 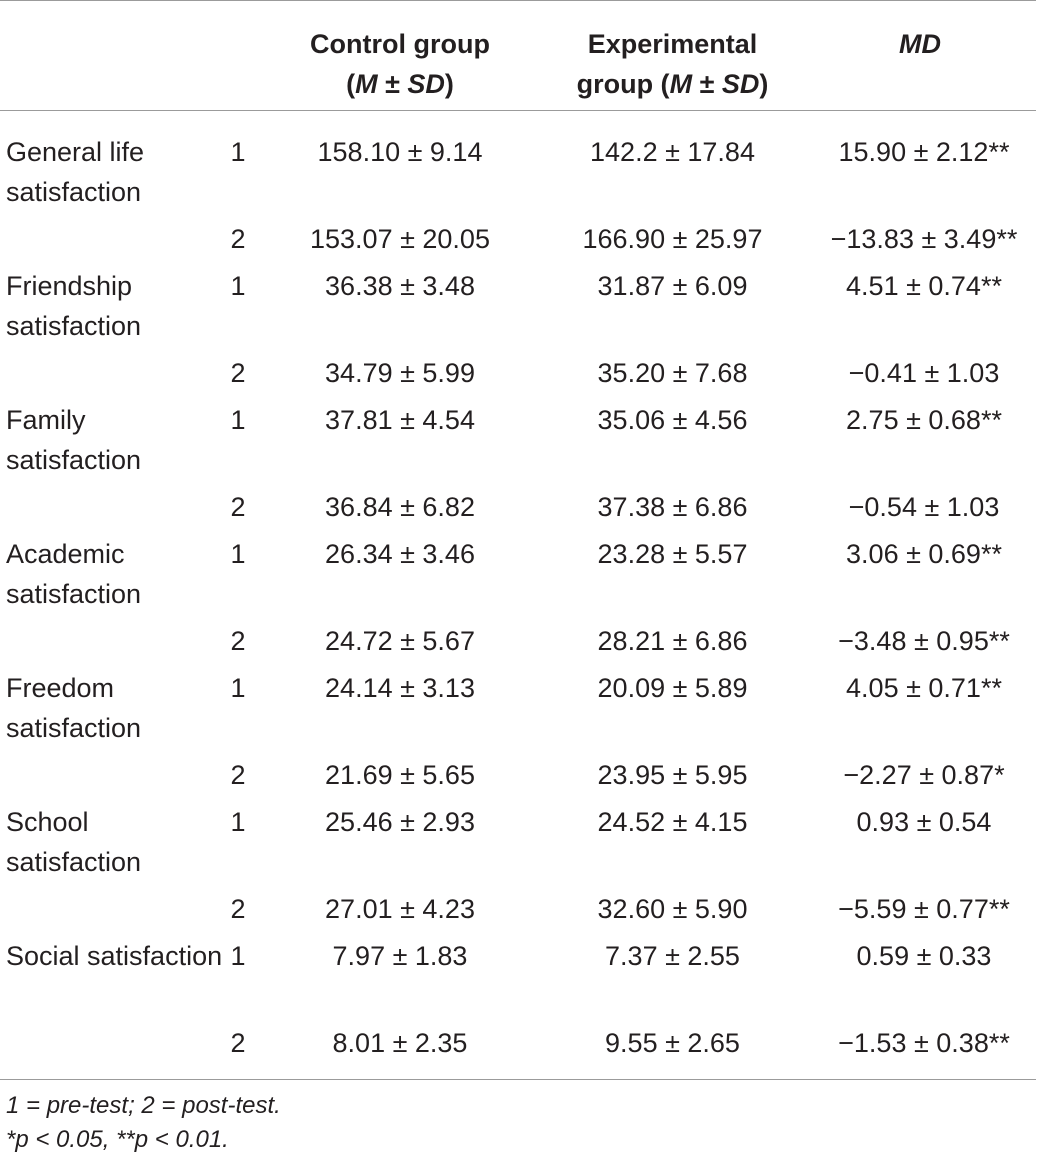 I want to click on row-label: Freedom satisfaction, so click(x=74, y=708).